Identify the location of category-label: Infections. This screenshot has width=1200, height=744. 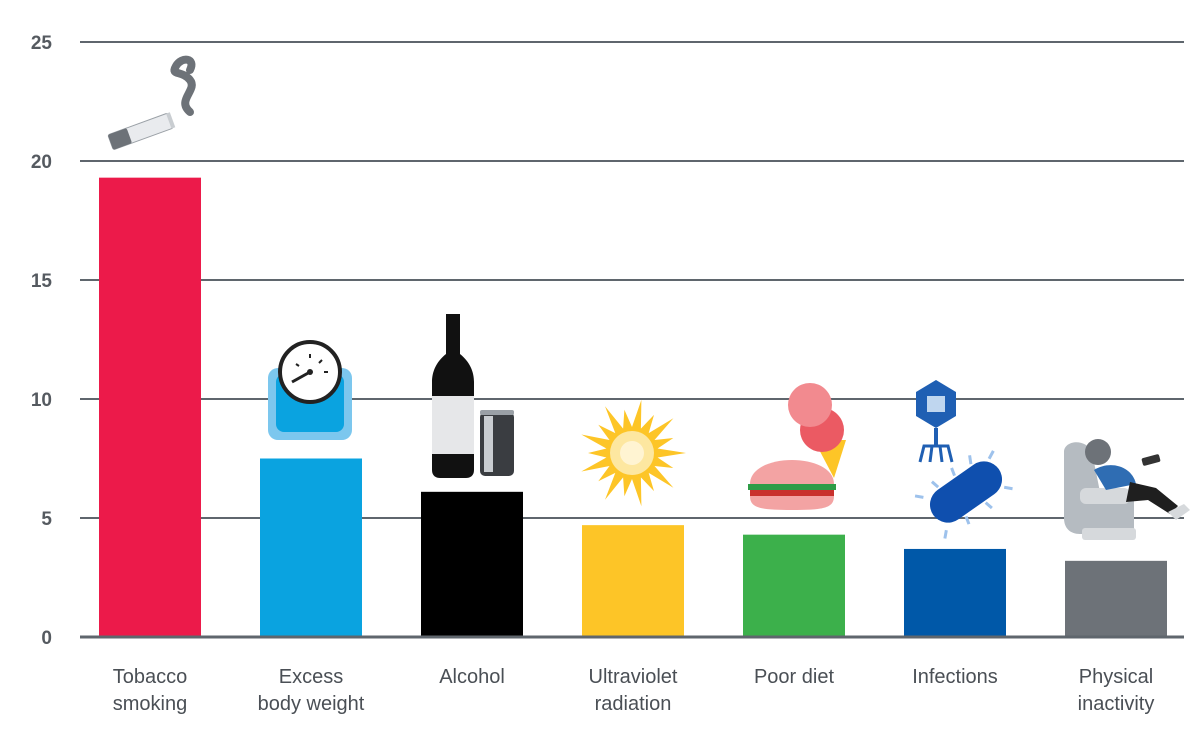
(955, 677).